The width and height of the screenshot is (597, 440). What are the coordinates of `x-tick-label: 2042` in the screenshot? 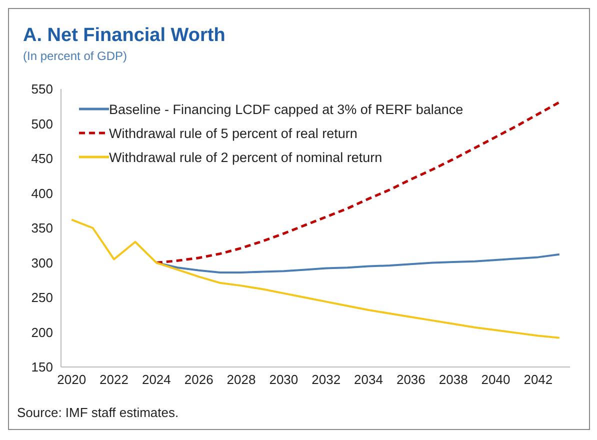 It's located at (538, 380).